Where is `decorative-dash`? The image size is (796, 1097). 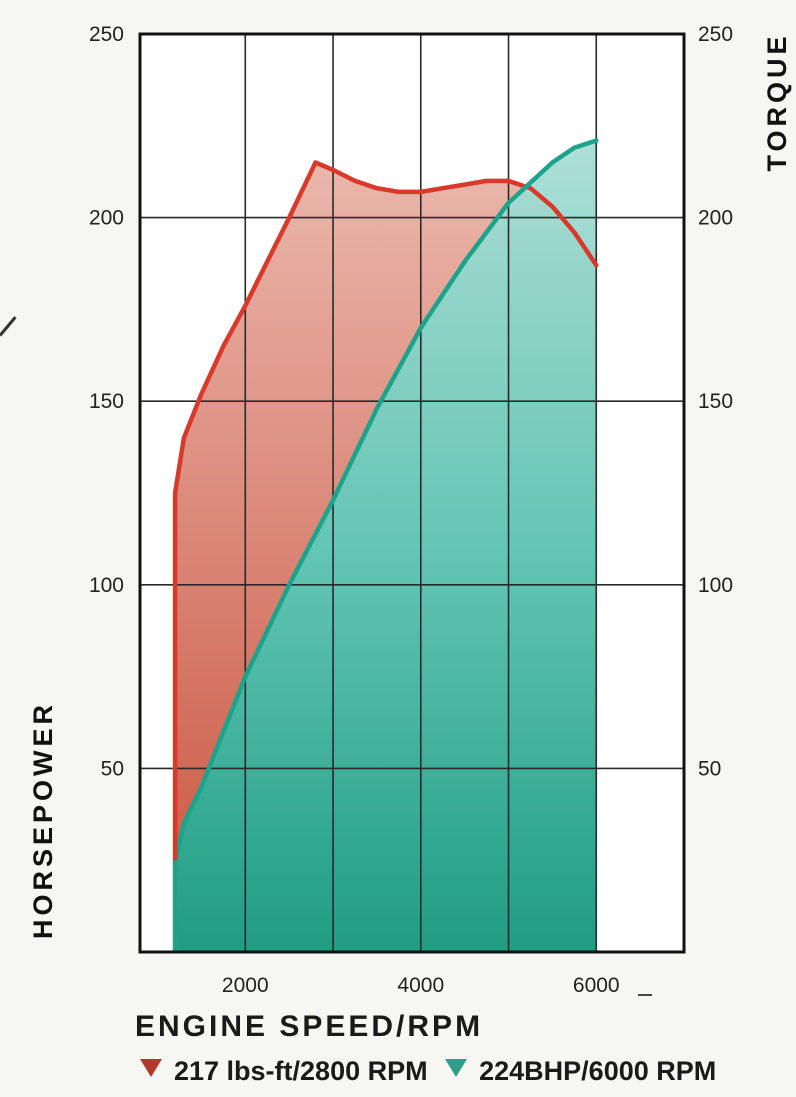
decorative-dash is located at coordinates (645, 995).